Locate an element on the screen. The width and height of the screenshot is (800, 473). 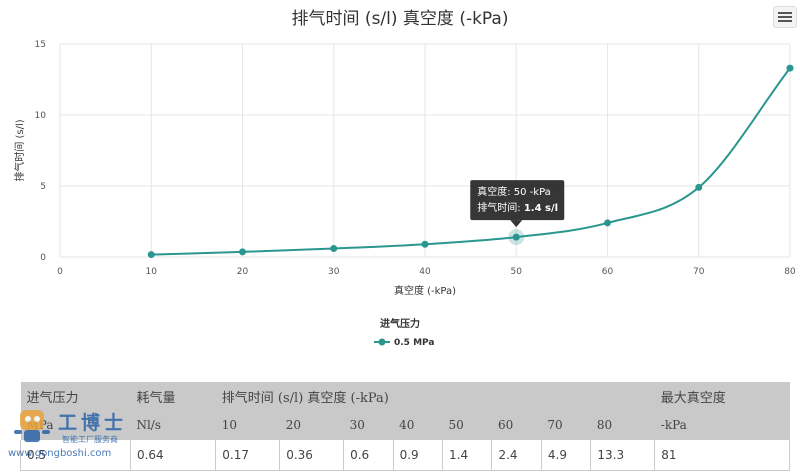
x-tick-label: 10 is located at coordinates (152, 272).